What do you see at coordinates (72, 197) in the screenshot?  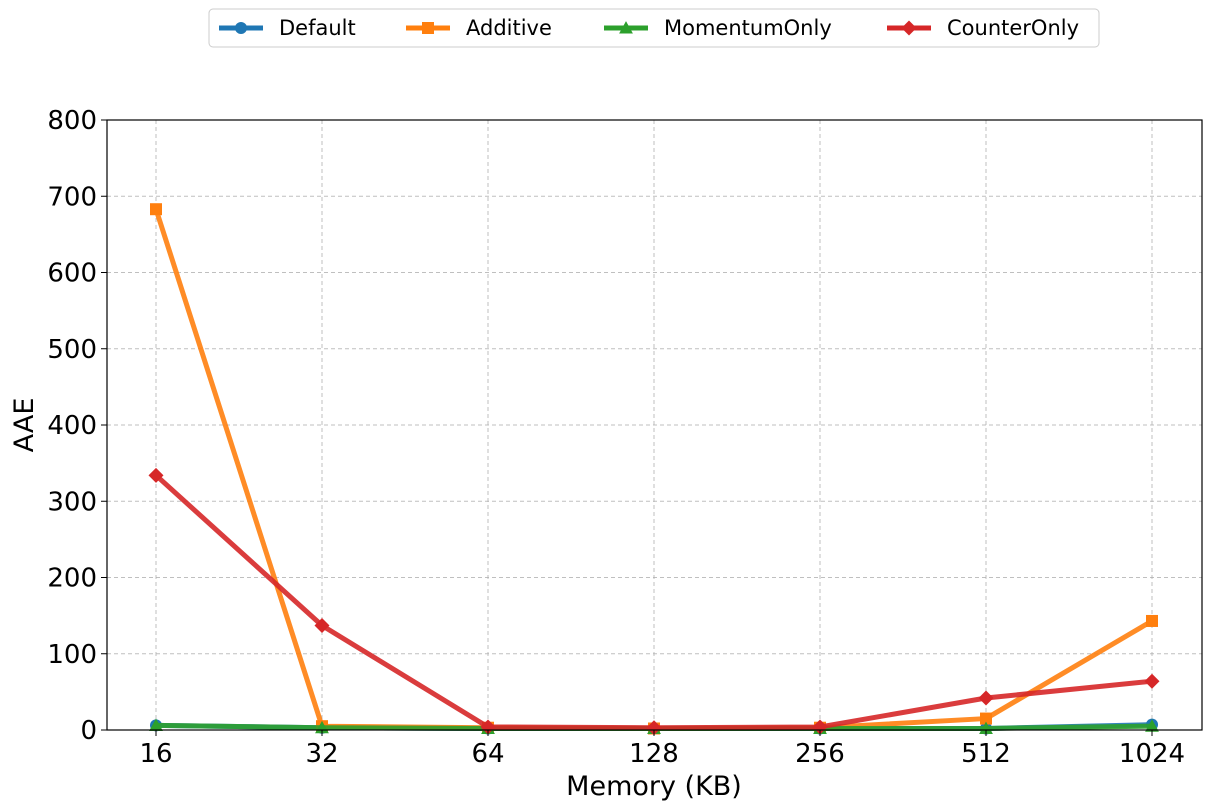 I see `y-tick-label: 700` at bounding box center [72, 197].